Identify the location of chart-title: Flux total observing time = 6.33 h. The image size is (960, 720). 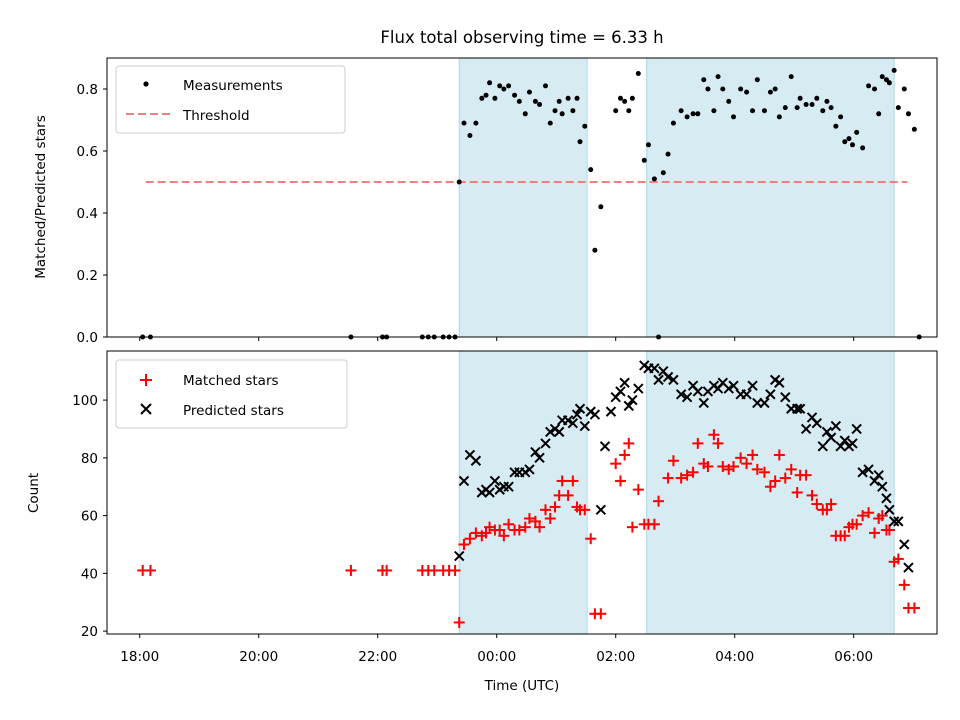
(521, 37).